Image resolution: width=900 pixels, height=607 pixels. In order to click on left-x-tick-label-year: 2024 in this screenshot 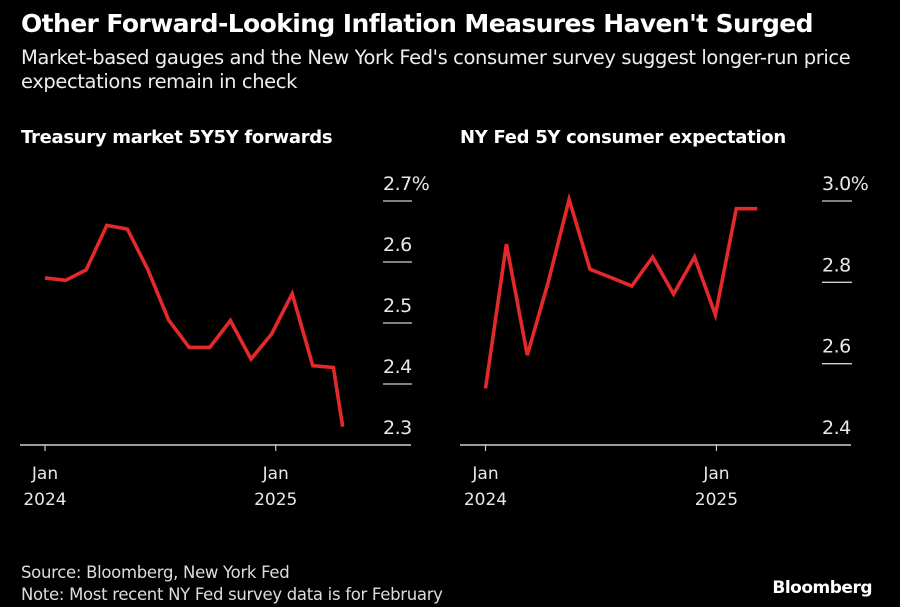, I will do `click(44, 500)`.